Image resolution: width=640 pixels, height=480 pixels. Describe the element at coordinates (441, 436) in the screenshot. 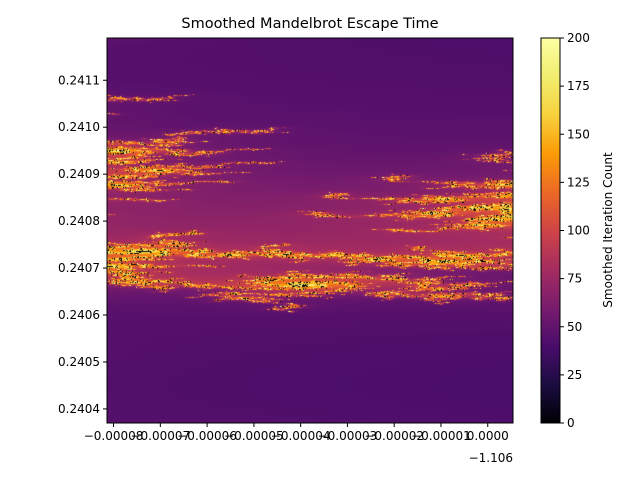

I see `x-tick-label: −0.00001` at that location.